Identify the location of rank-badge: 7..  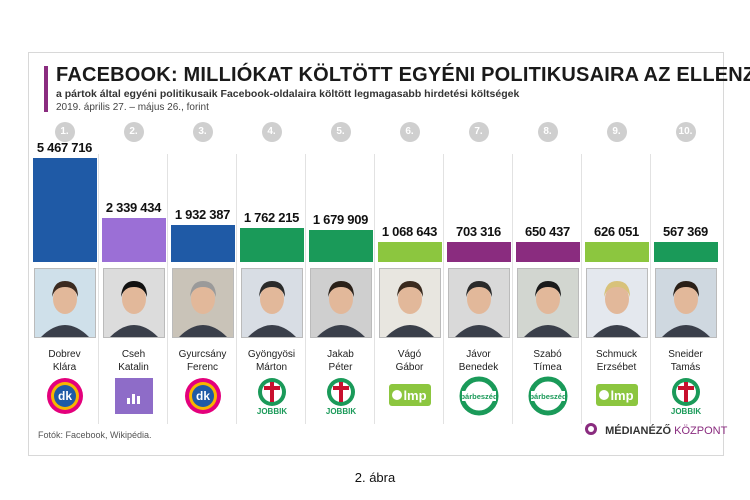
(478, 132).